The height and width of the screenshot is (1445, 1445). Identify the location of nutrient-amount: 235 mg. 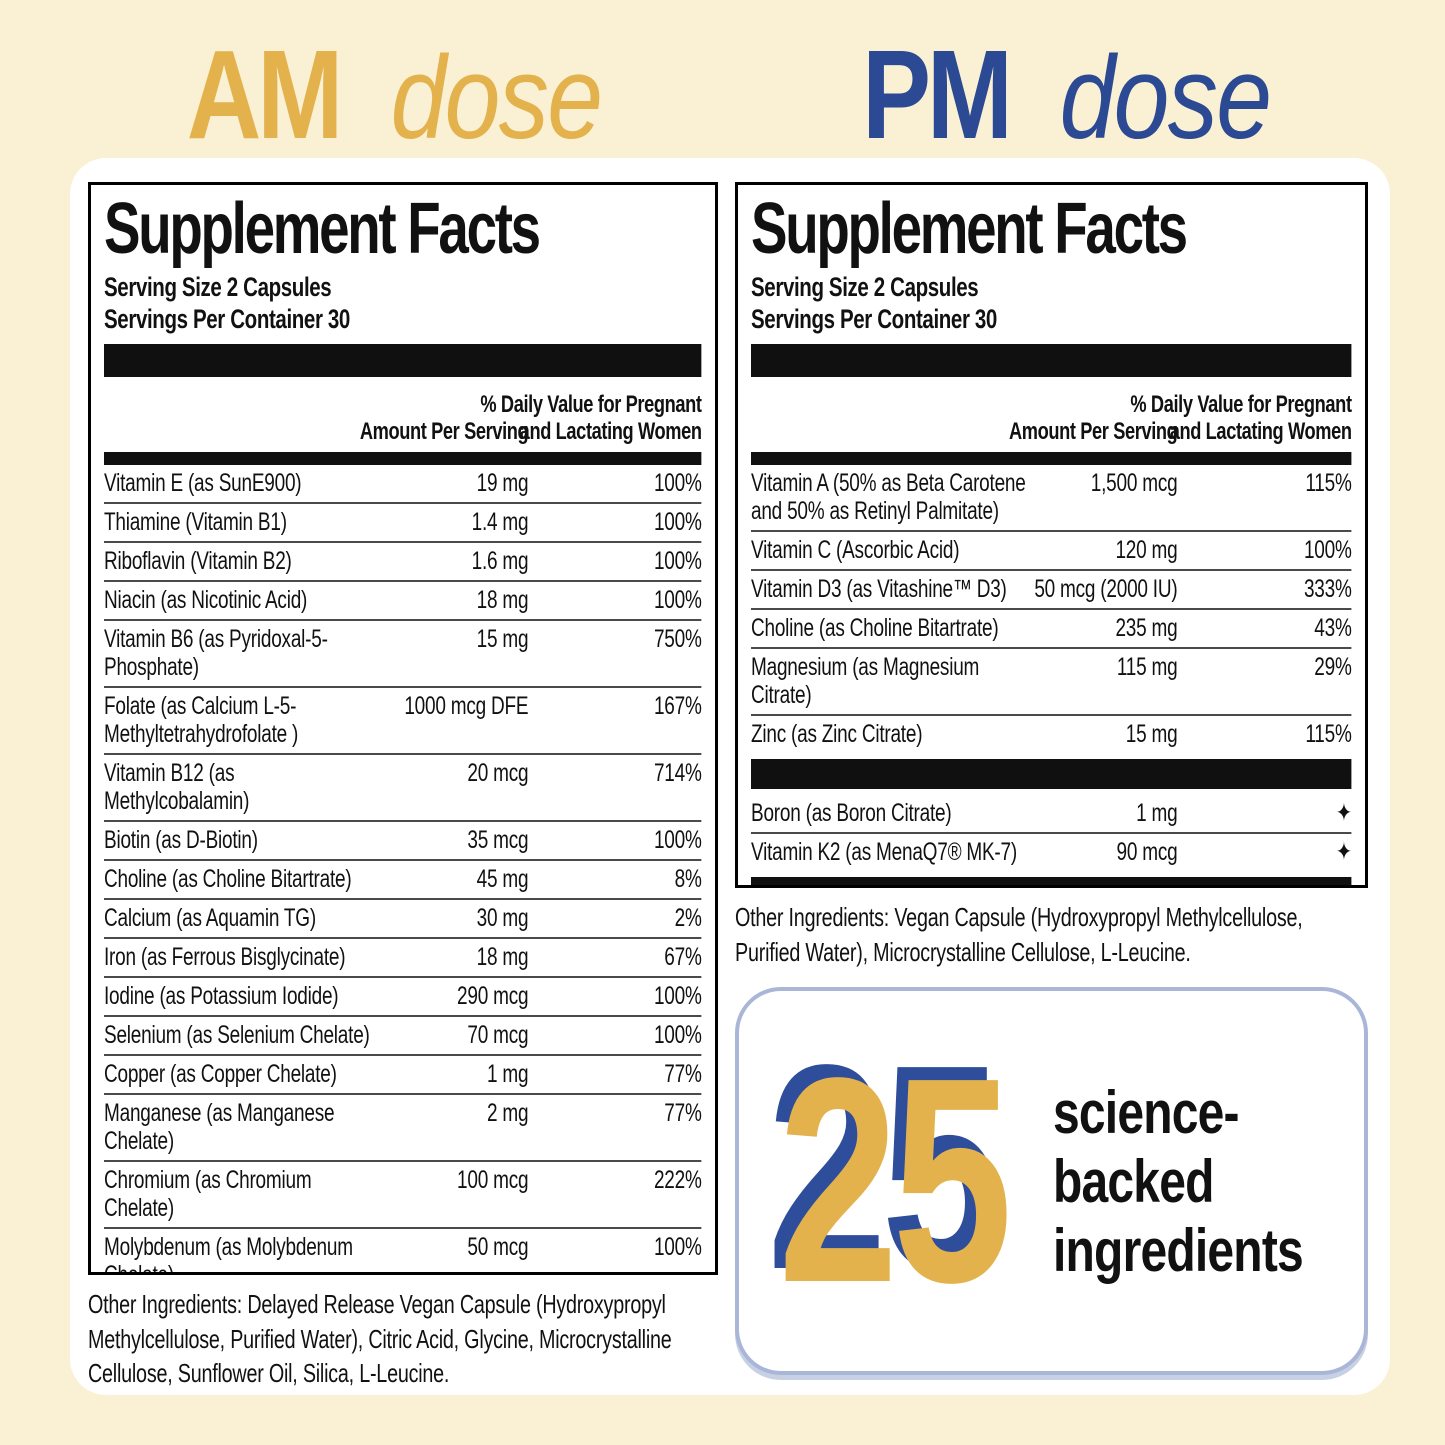
(1146, 628).